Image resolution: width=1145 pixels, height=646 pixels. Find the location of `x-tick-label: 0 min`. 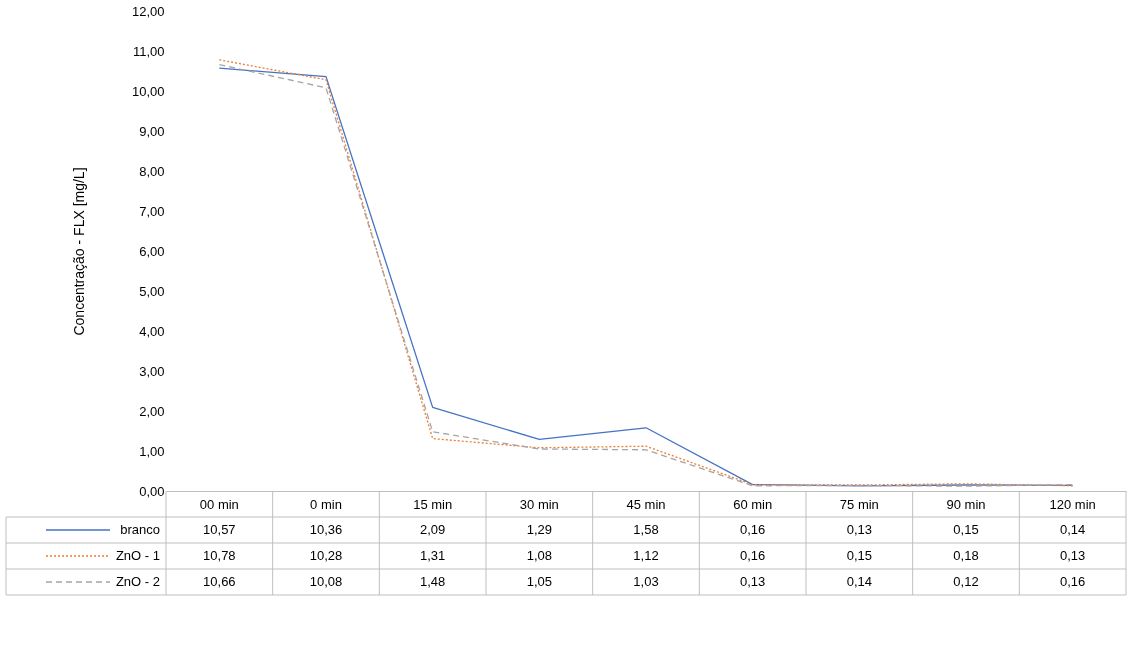

x-tick-label: 0 min is located at coordinates (326, 504).